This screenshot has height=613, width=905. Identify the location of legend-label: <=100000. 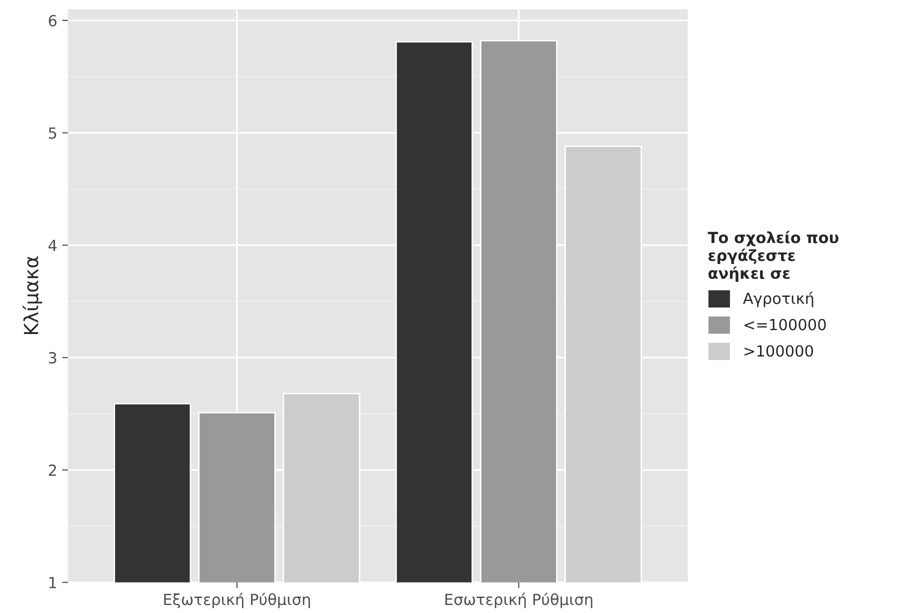
(785, 324).